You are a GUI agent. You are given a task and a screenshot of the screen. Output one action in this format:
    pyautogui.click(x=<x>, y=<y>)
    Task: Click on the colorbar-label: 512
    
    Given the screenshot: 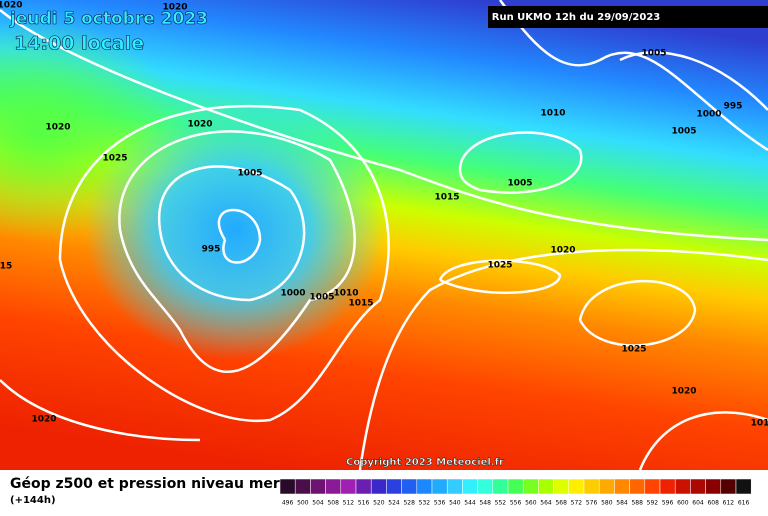 What is the action you would take?
    pyautogui.click(x=349, y=503)
    